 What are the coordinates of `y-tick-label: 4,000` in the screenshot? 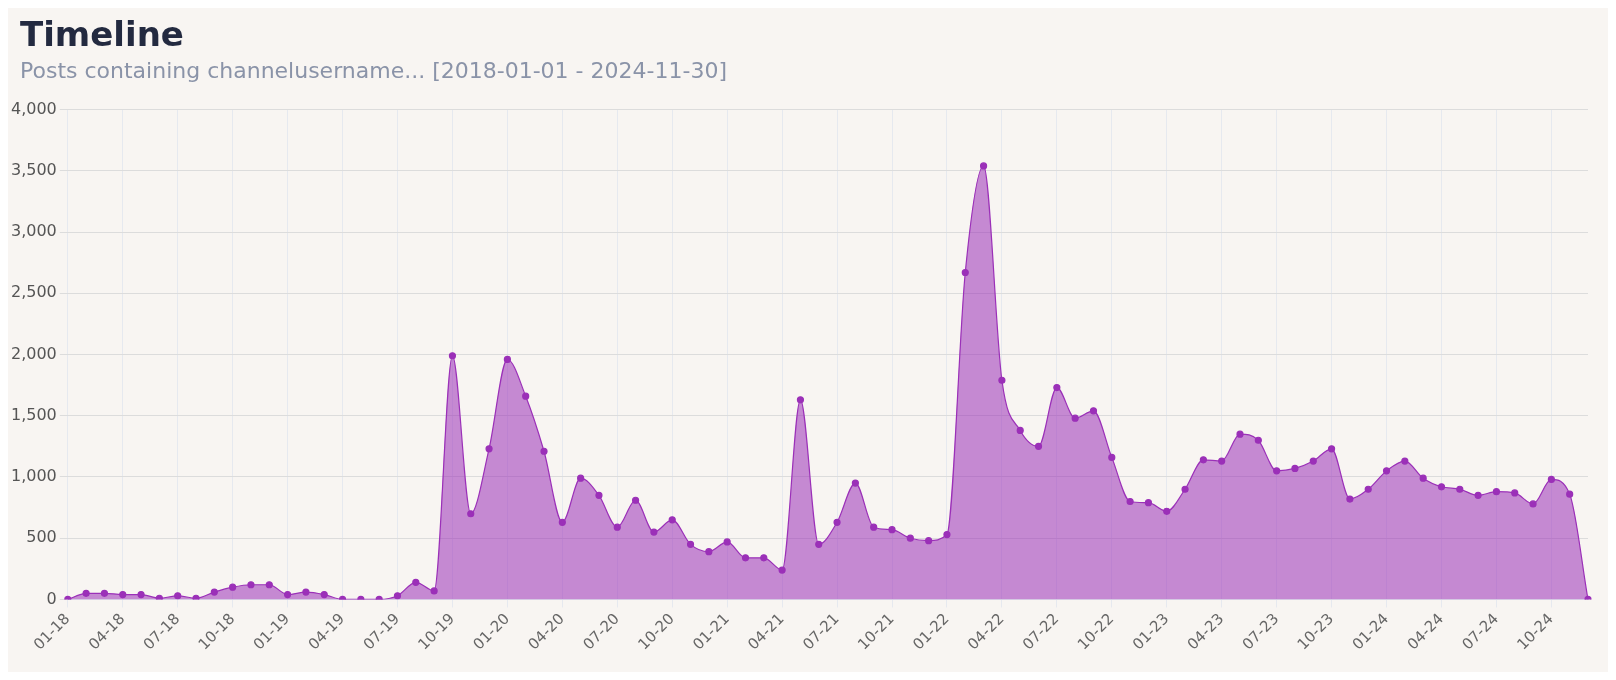 It's located at (33, 108).